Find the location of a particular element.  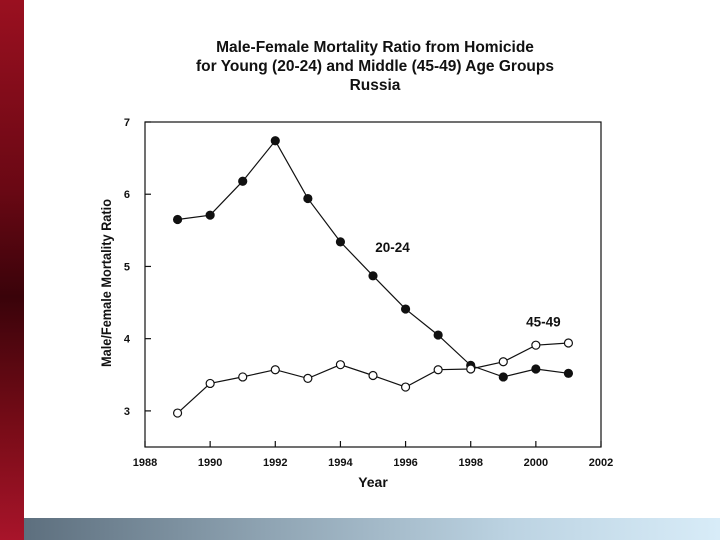

bottom-accent-bar is located at coordinates (372, 529).